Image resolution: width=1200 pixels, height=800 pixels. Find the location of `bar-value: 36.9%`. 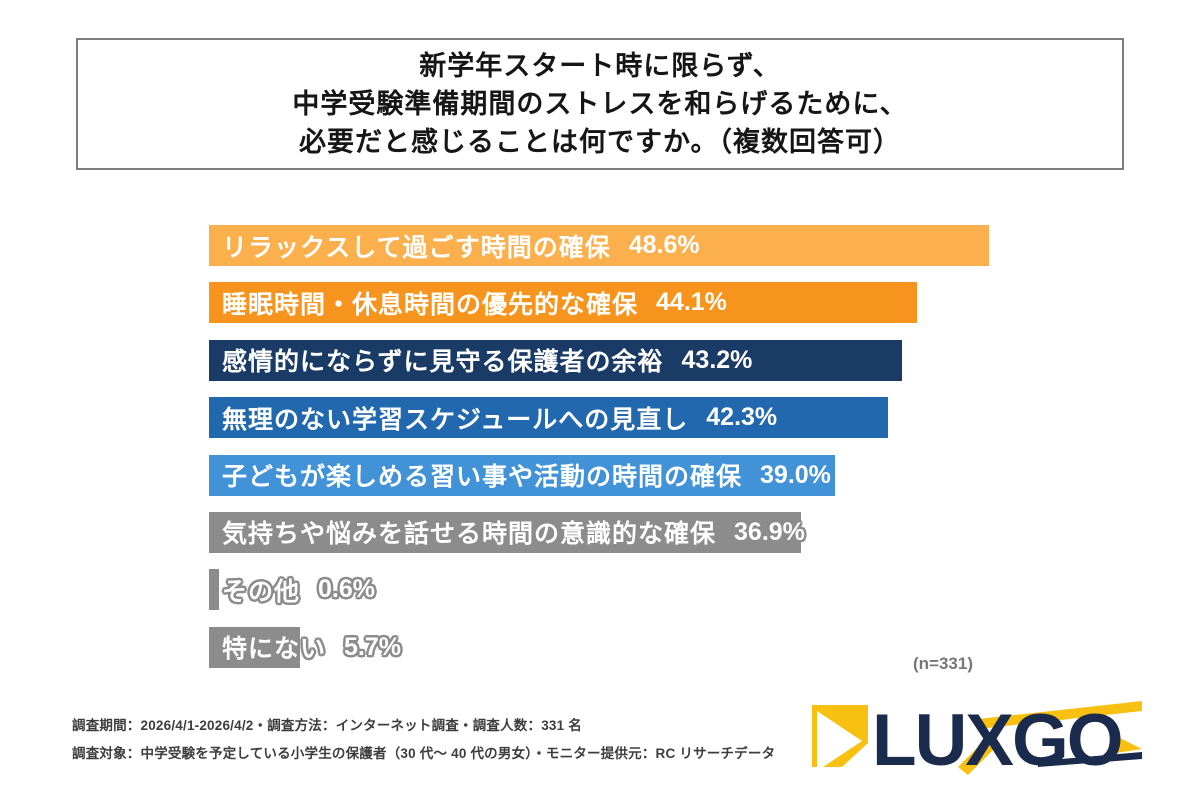

bar-value: 36.9% is located at coordinates (769, 531).